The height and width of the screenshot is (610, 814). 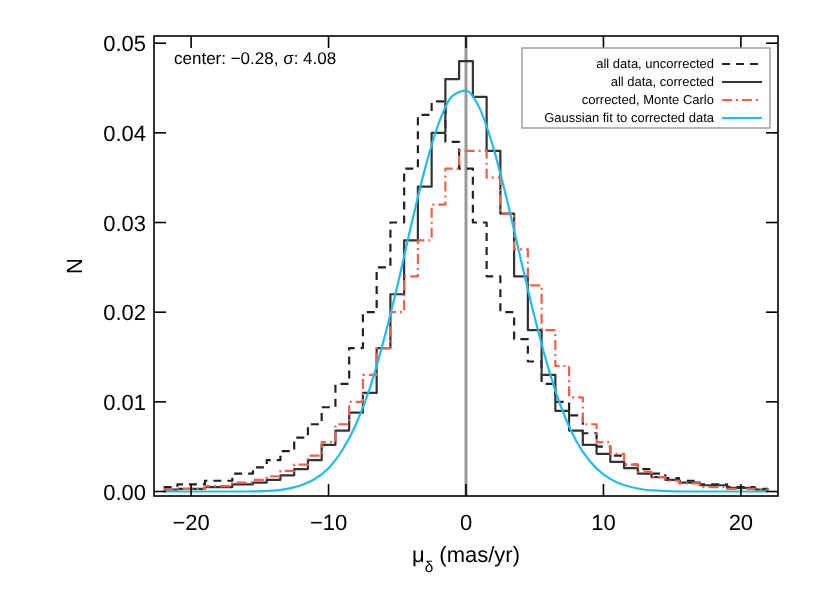 What do you see at coordinates (741, 524) in the screenshot?
I see `x-tick-label: 20` at bounding box center [741, 524].